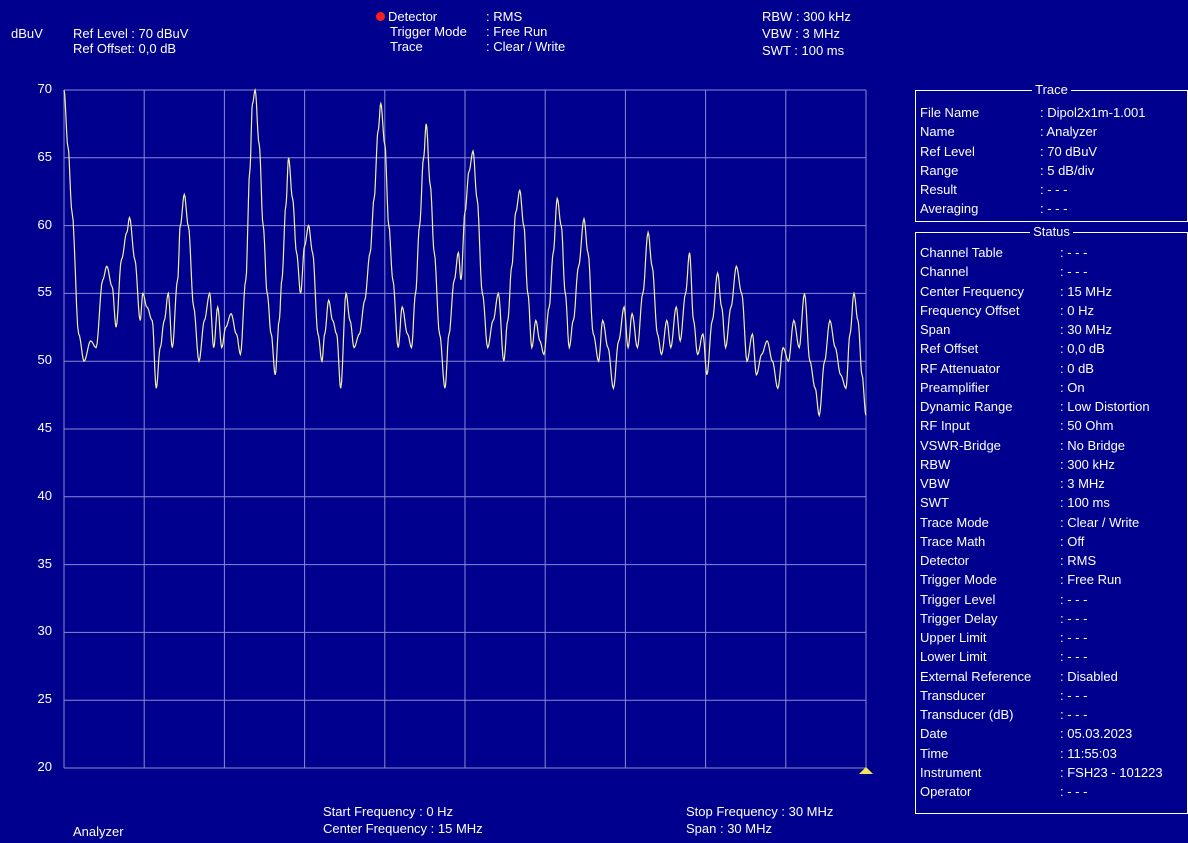  Describe the element at coordinates (729, 828) in the screenshot. I see `span-readout: Span : 30 MHz` at that location.